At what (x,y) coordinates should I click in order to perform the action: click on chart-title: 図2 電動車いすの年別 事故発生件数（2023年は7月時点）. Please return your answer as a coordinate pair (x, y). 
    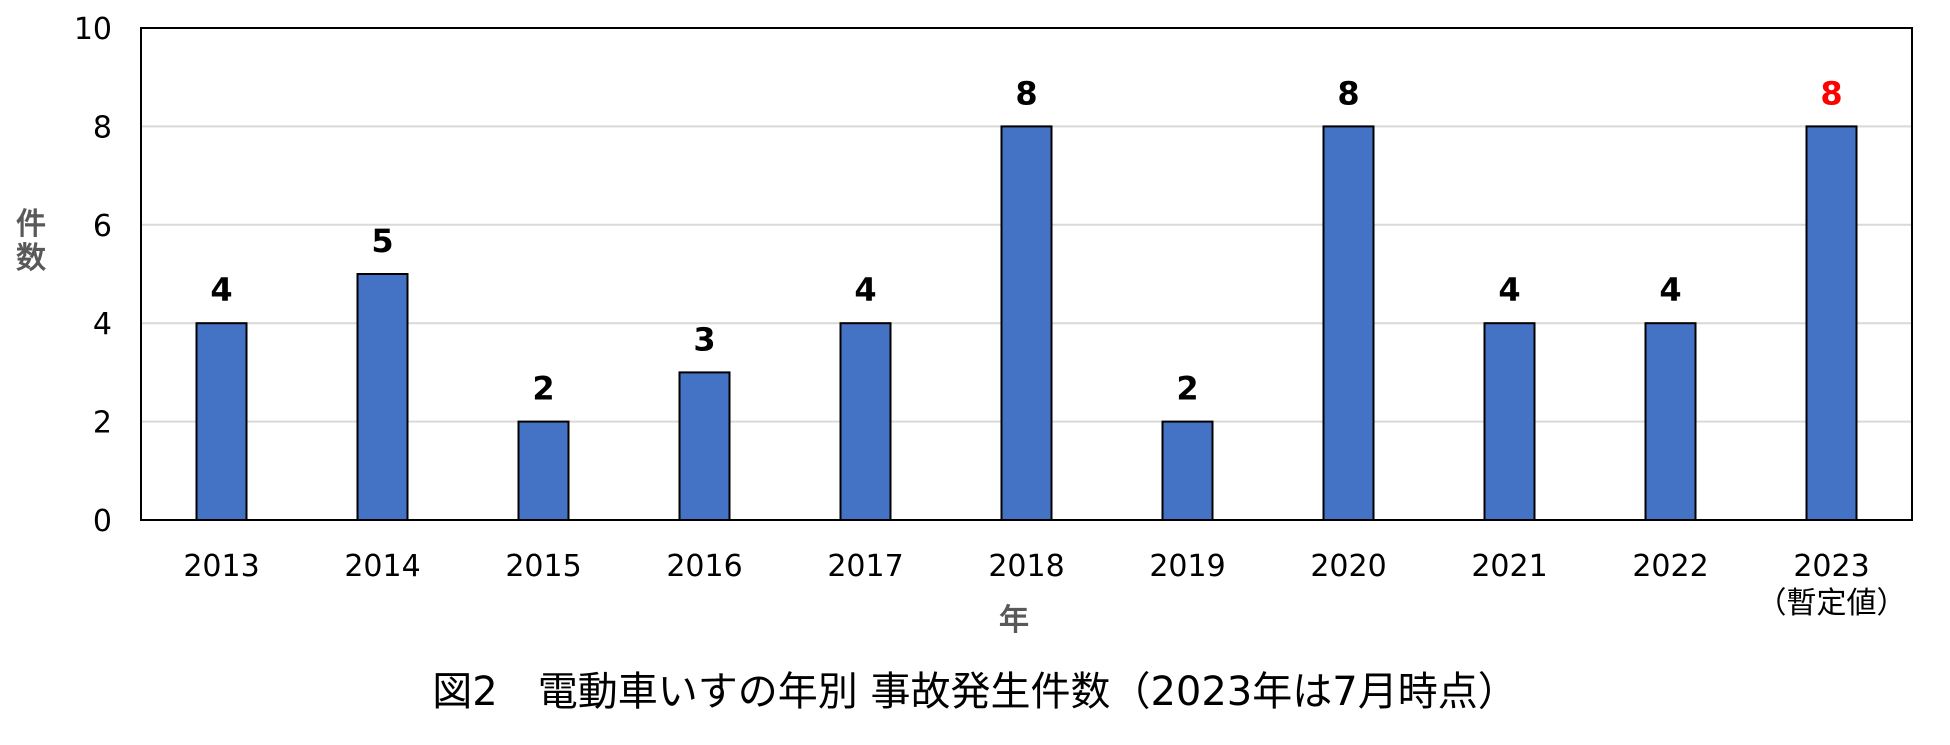
    Looking at the image, I should click on (974, 692).